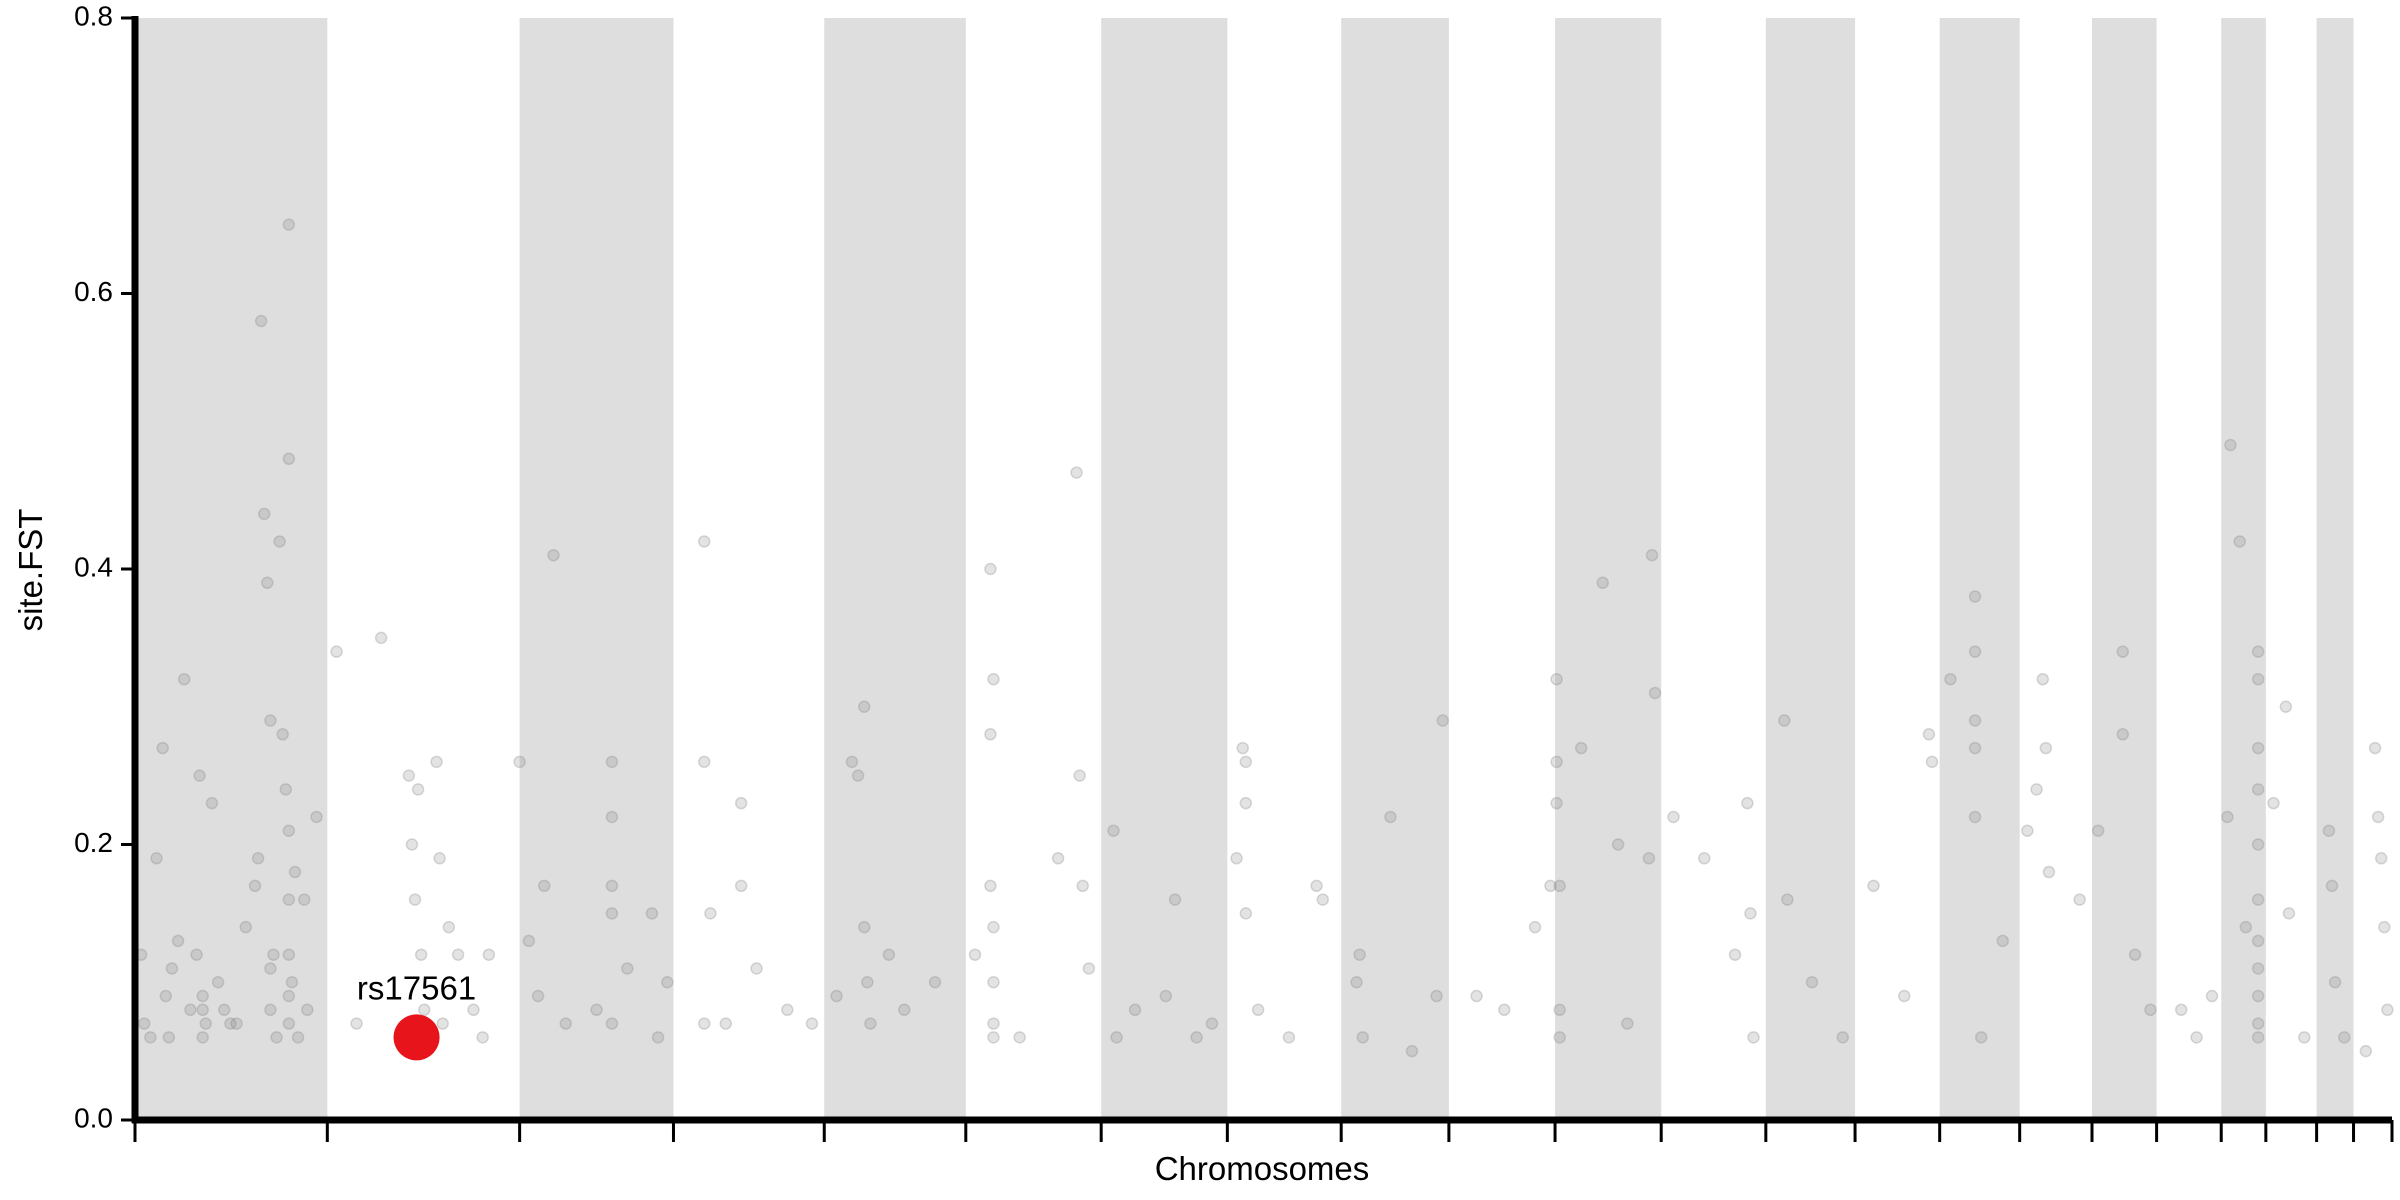  Describe the element at coordinates (93, 15) in the screenshot. I see `y-tick-label: 0.8` at that location.